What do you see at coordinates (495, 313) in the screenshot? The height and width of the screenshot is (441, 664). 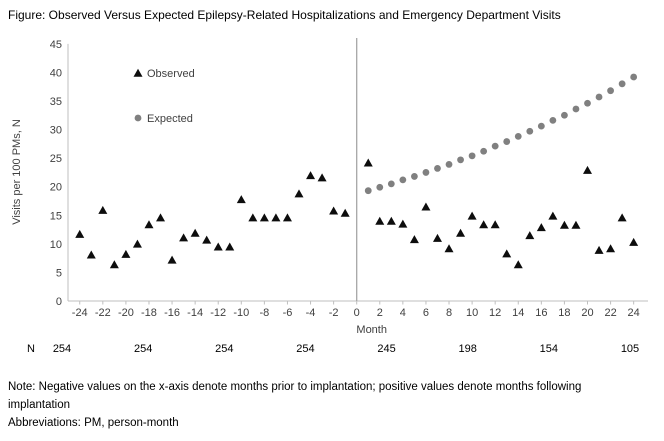 I see `x-tick-label: 12` at bounding box center [495, 313].